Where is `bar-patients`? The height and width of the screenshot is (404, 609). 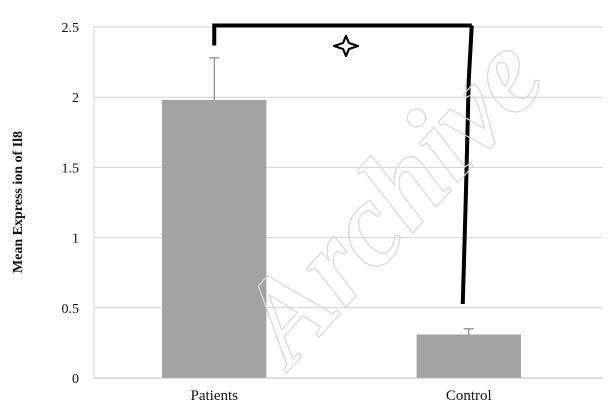 bar-patients is located at coordinates (214, 239).